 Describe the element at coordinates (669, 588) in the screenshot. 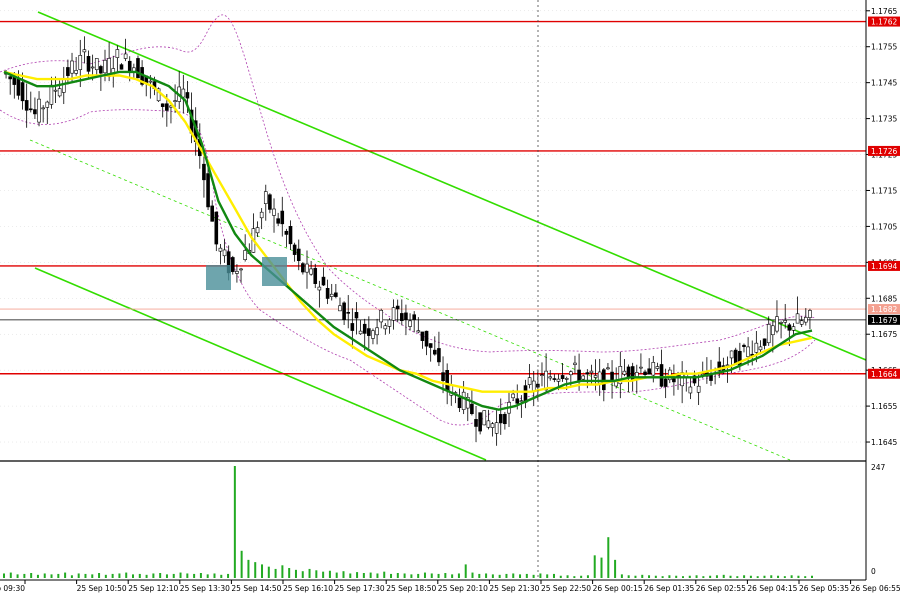

I see `time-tick-label: 26 Sep 01:35` at that location.